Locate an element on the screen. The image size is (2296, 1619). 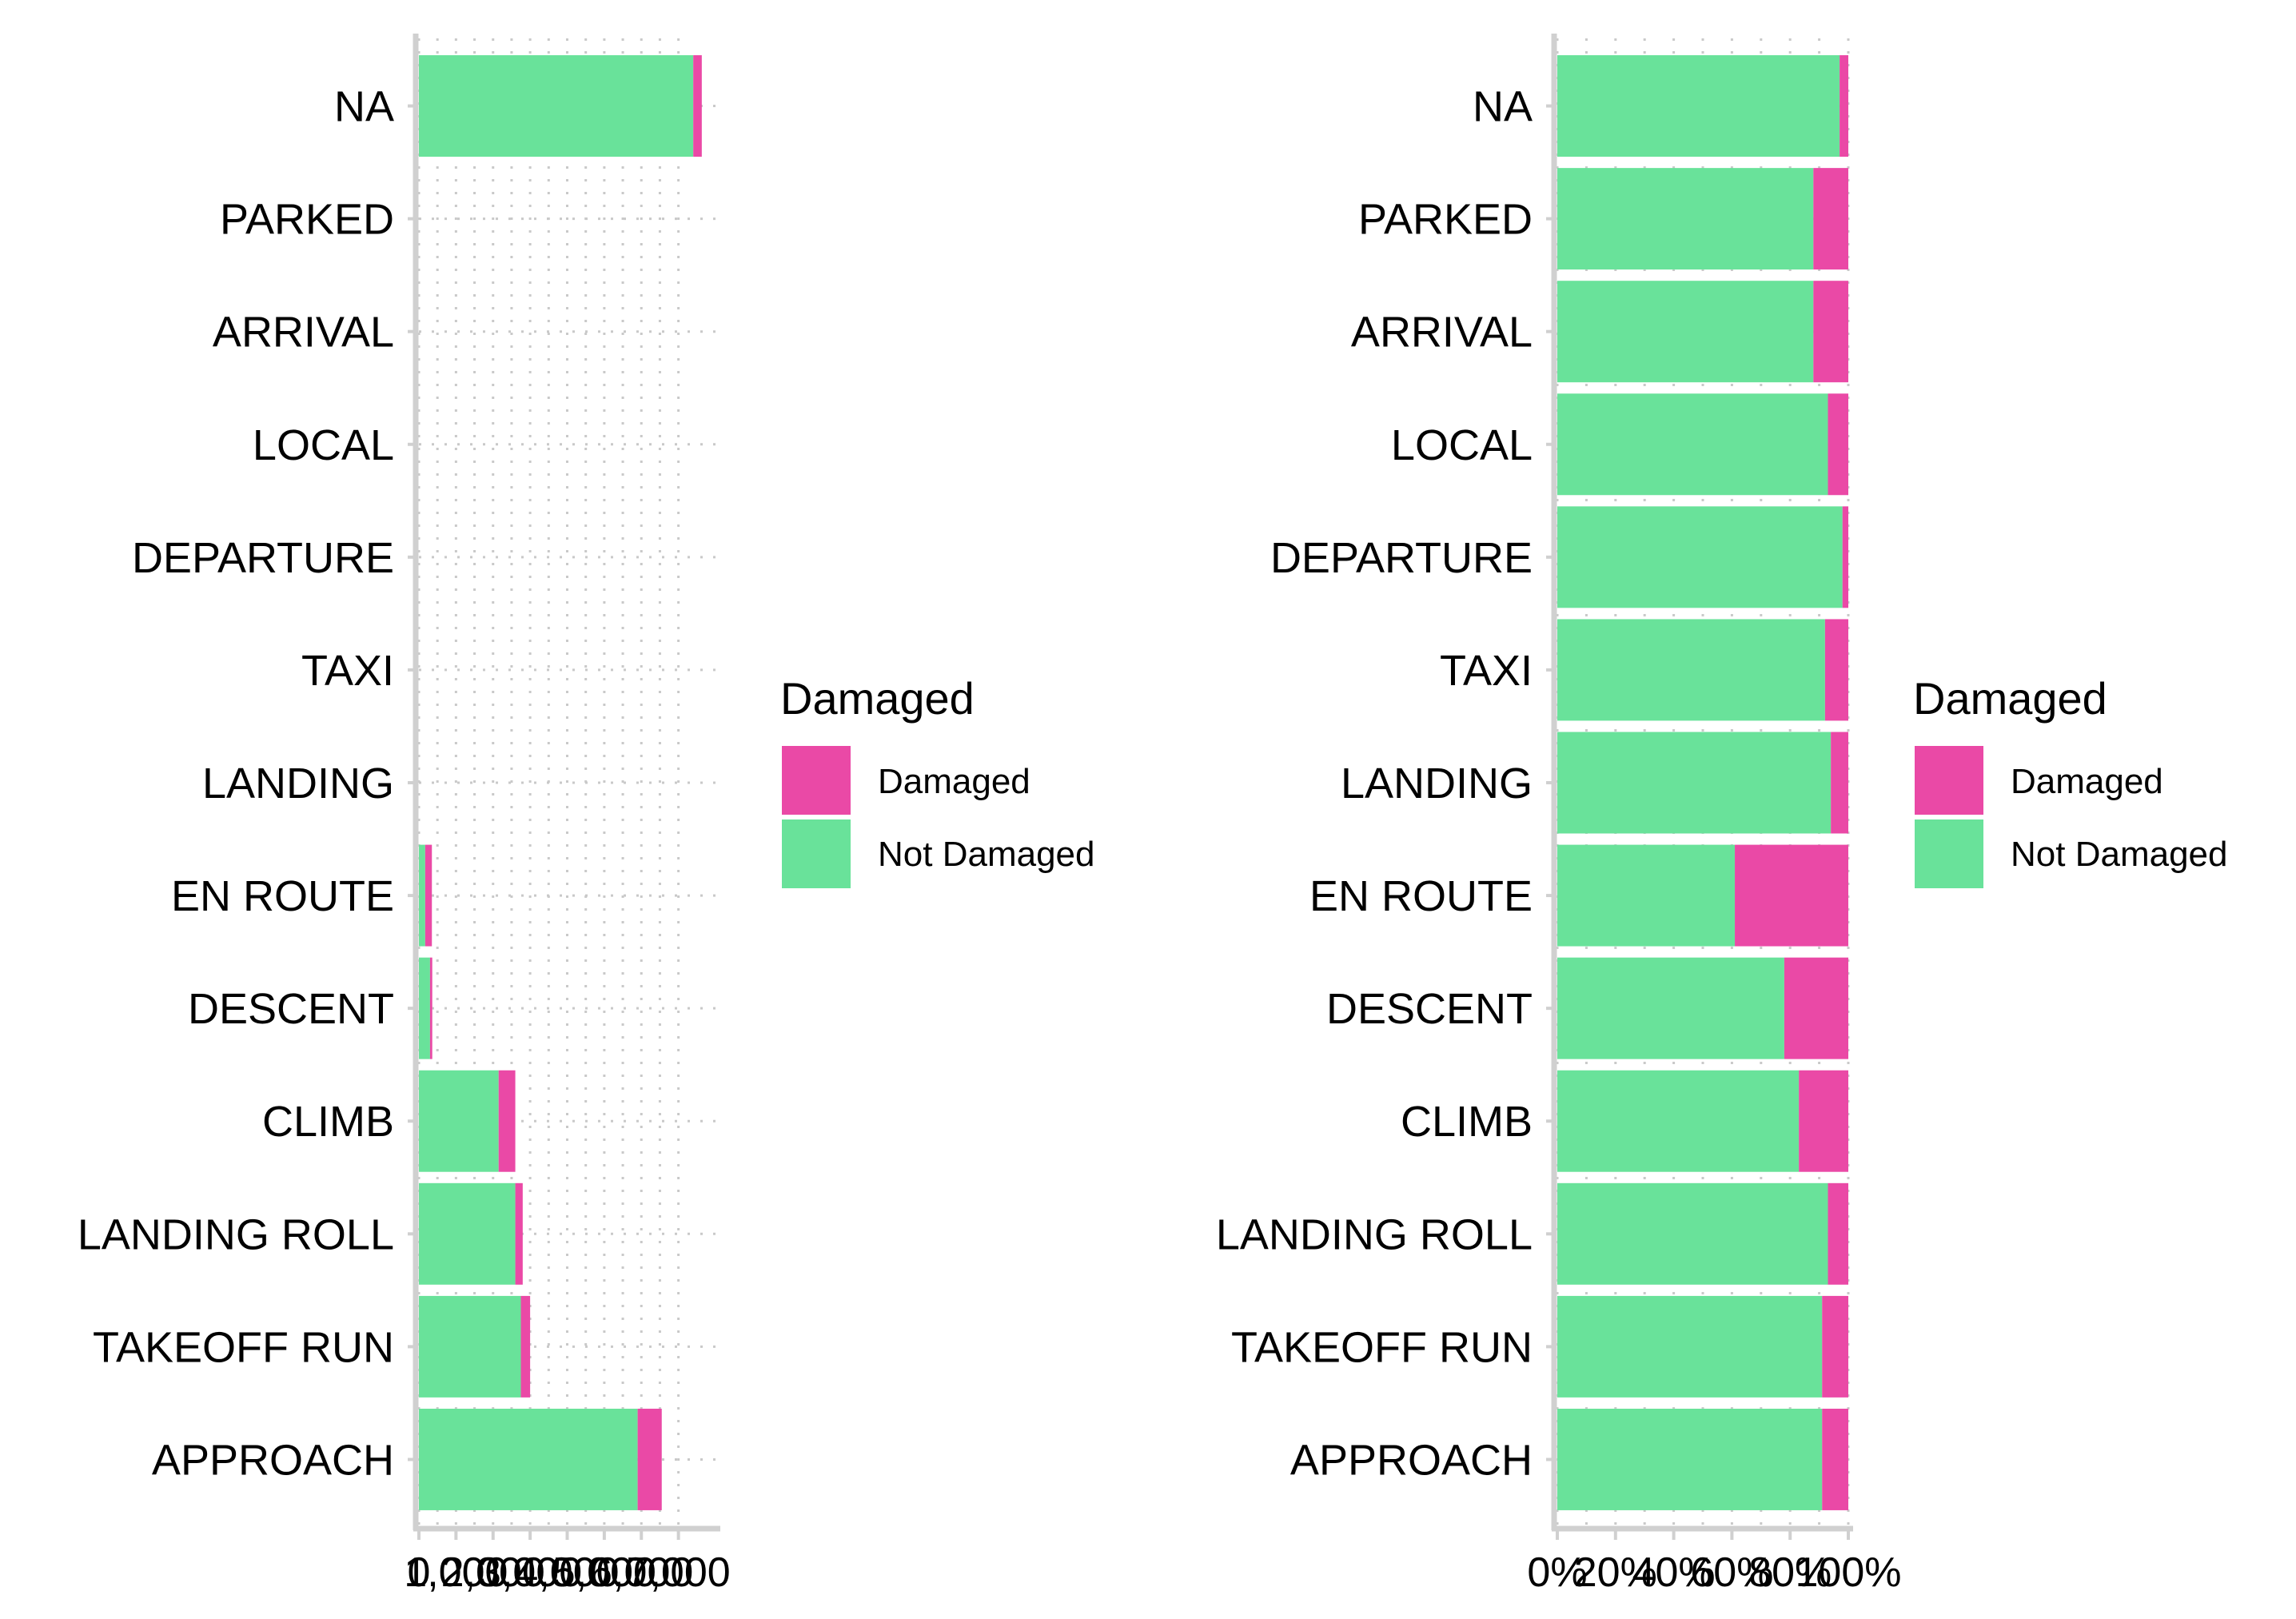
right-category-label-parked: PARKED is located at coordinates (1445, 220).